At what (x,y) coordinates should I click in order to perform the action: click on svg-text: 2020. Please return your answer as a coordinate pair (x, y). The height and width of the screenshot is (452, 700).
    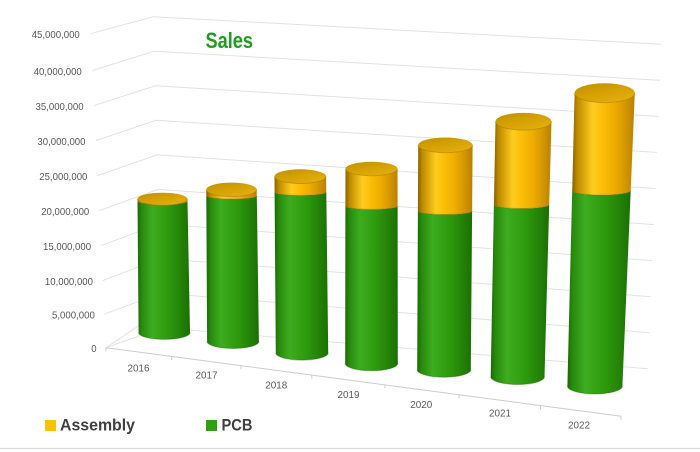
    Looking at the image, I should click on (421, 405).